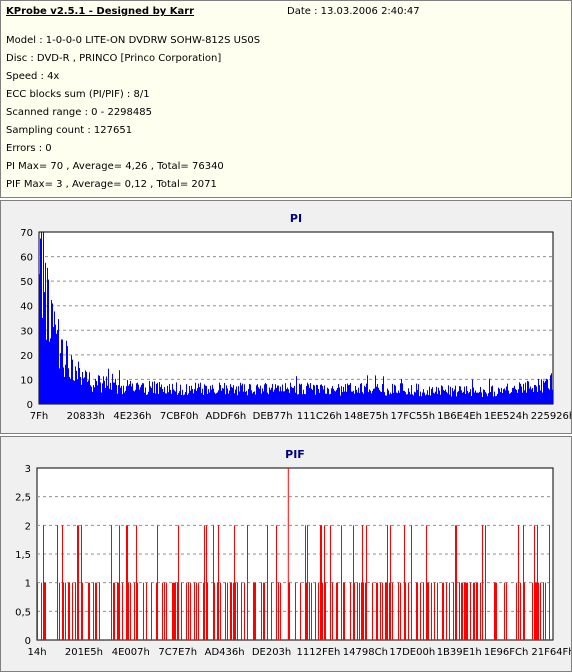 The image size is (572, 672). Describe the element at coordinates (413, 416) in the screenshot. I see `pi-x-tick-label: 17FC55h` at that location.